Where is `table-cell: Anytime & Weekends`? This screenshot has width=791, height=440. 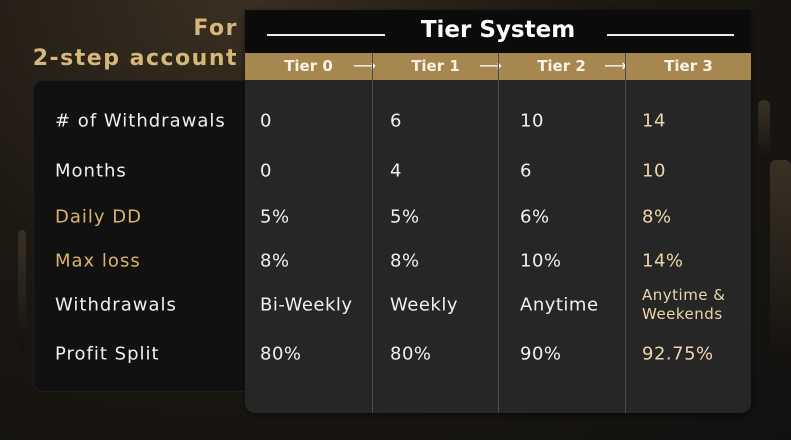 table-cell: Anytime & Weekends is located at coordinates (684, 304).